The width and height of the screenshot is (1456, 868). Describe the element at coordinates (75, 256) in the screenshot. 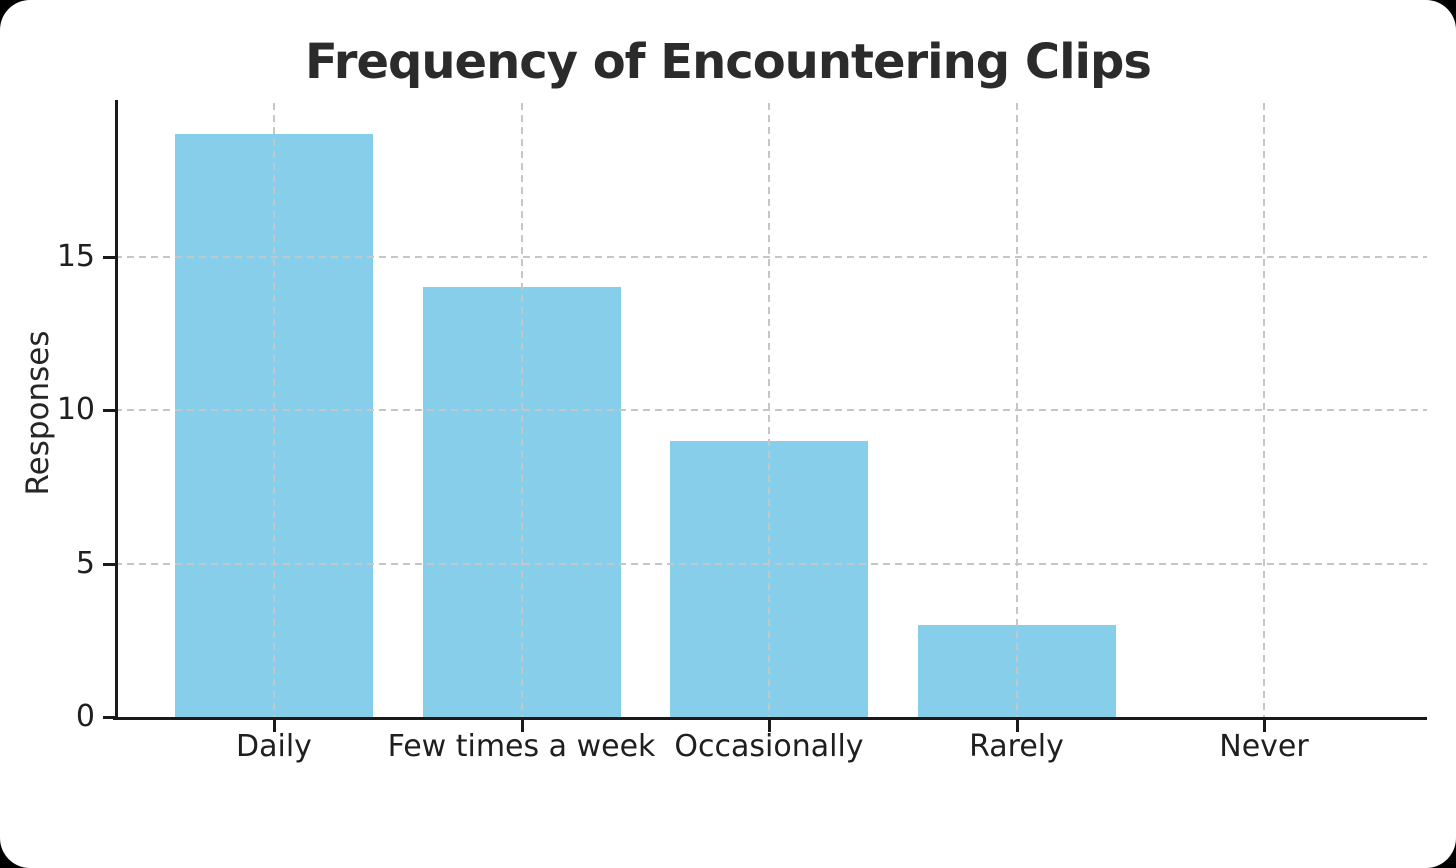

I see `y-tick-label: 15` at that location.